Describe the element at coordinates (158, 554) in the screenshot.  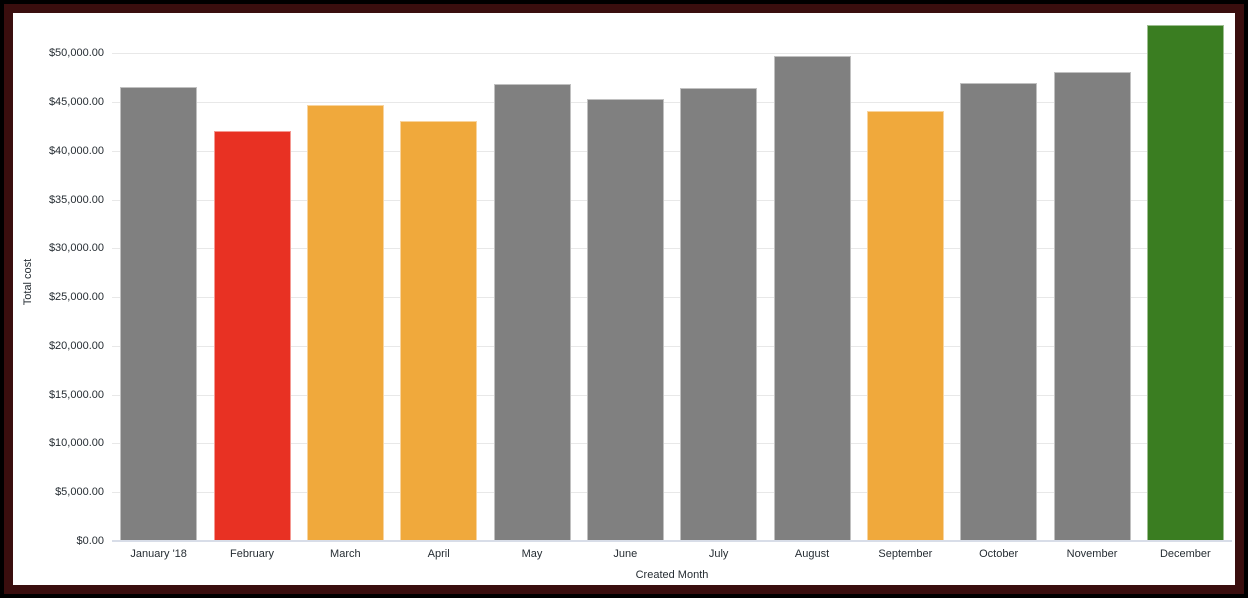
I see `x-tick-label: January '18` at that location.